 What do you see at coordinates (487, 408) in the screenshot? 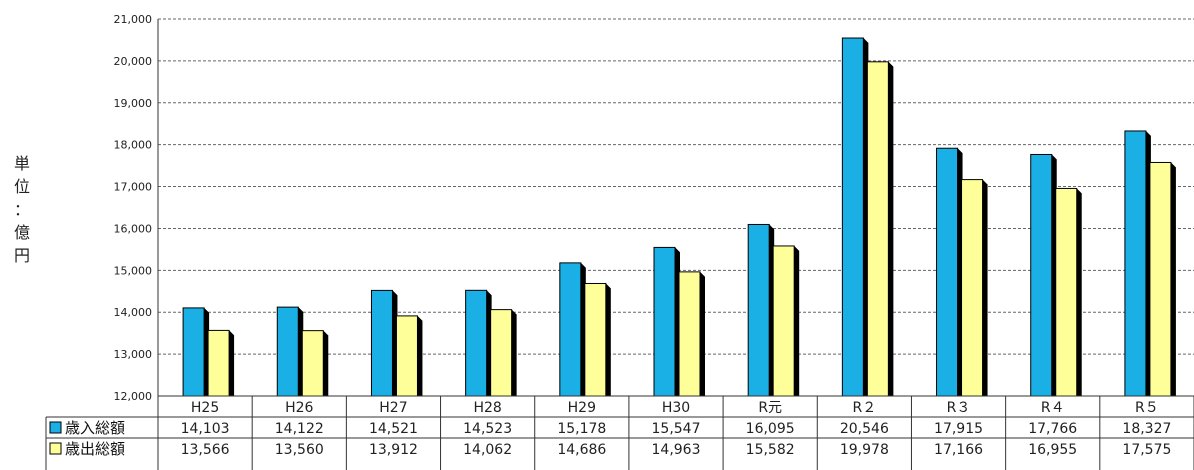
I see `x-tick-label-3: H28` at bounding box center [487, 408].